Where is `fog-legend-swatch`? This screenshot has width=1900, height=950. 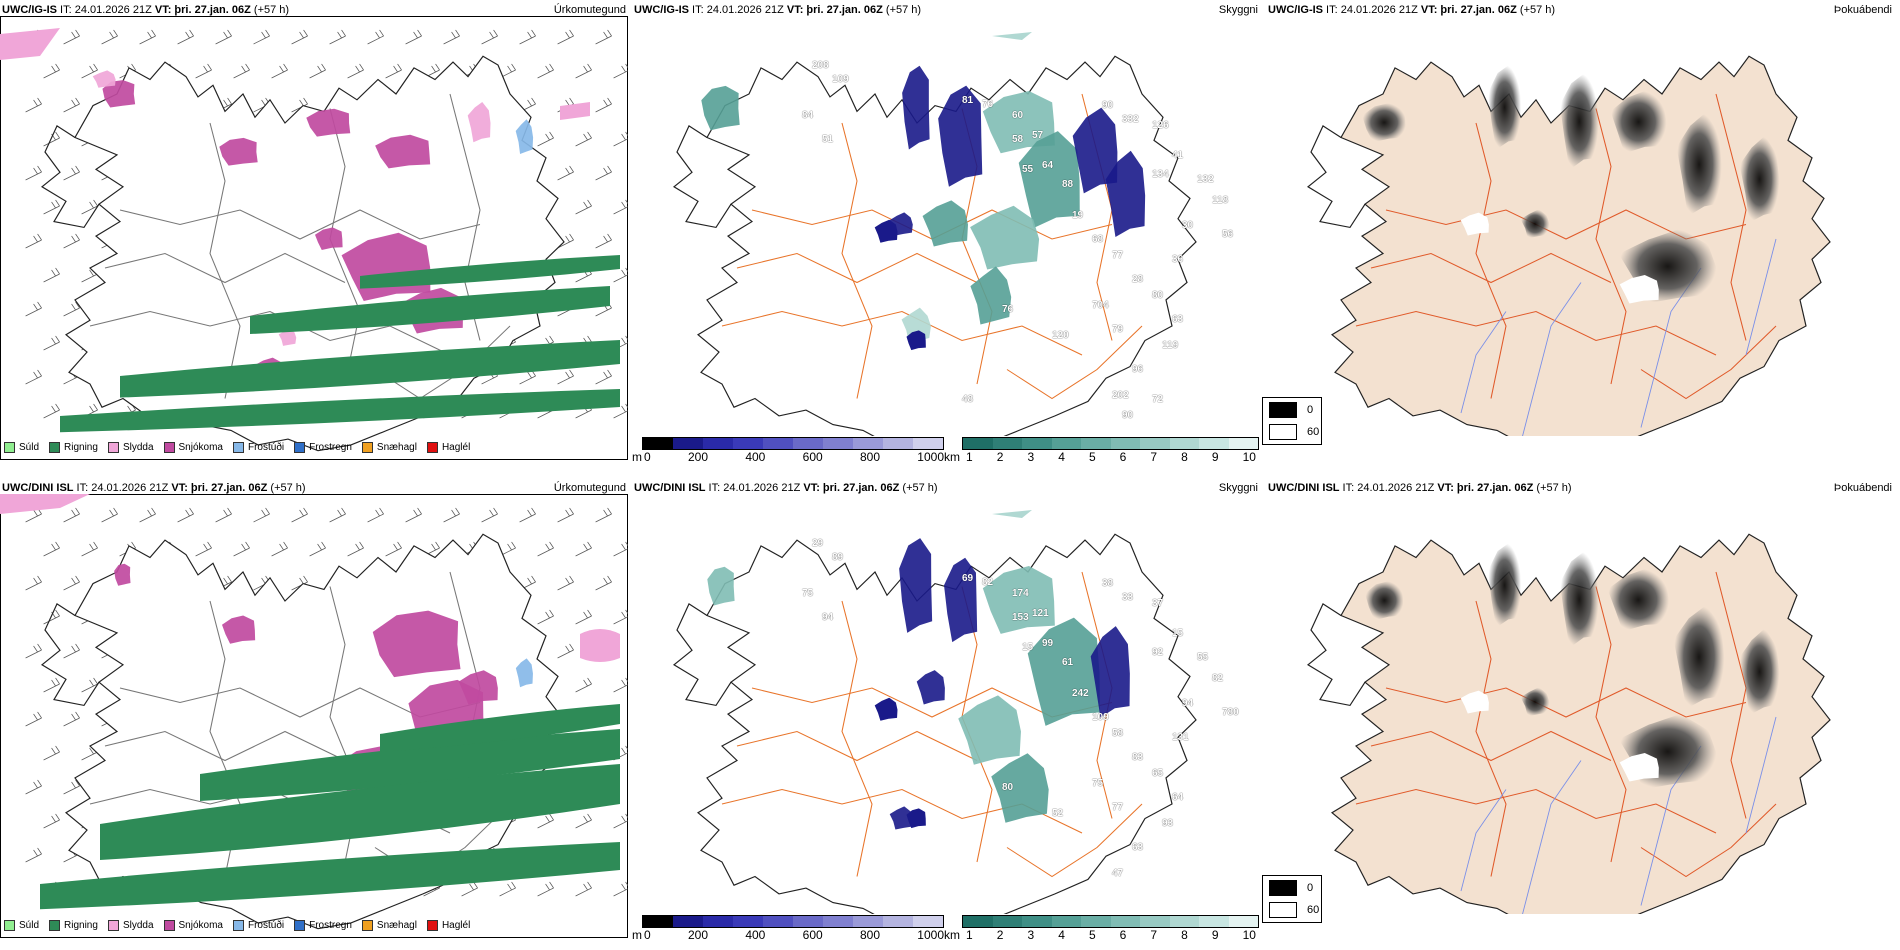
fog-legend-swatch is located at coordinates (1283, 888).